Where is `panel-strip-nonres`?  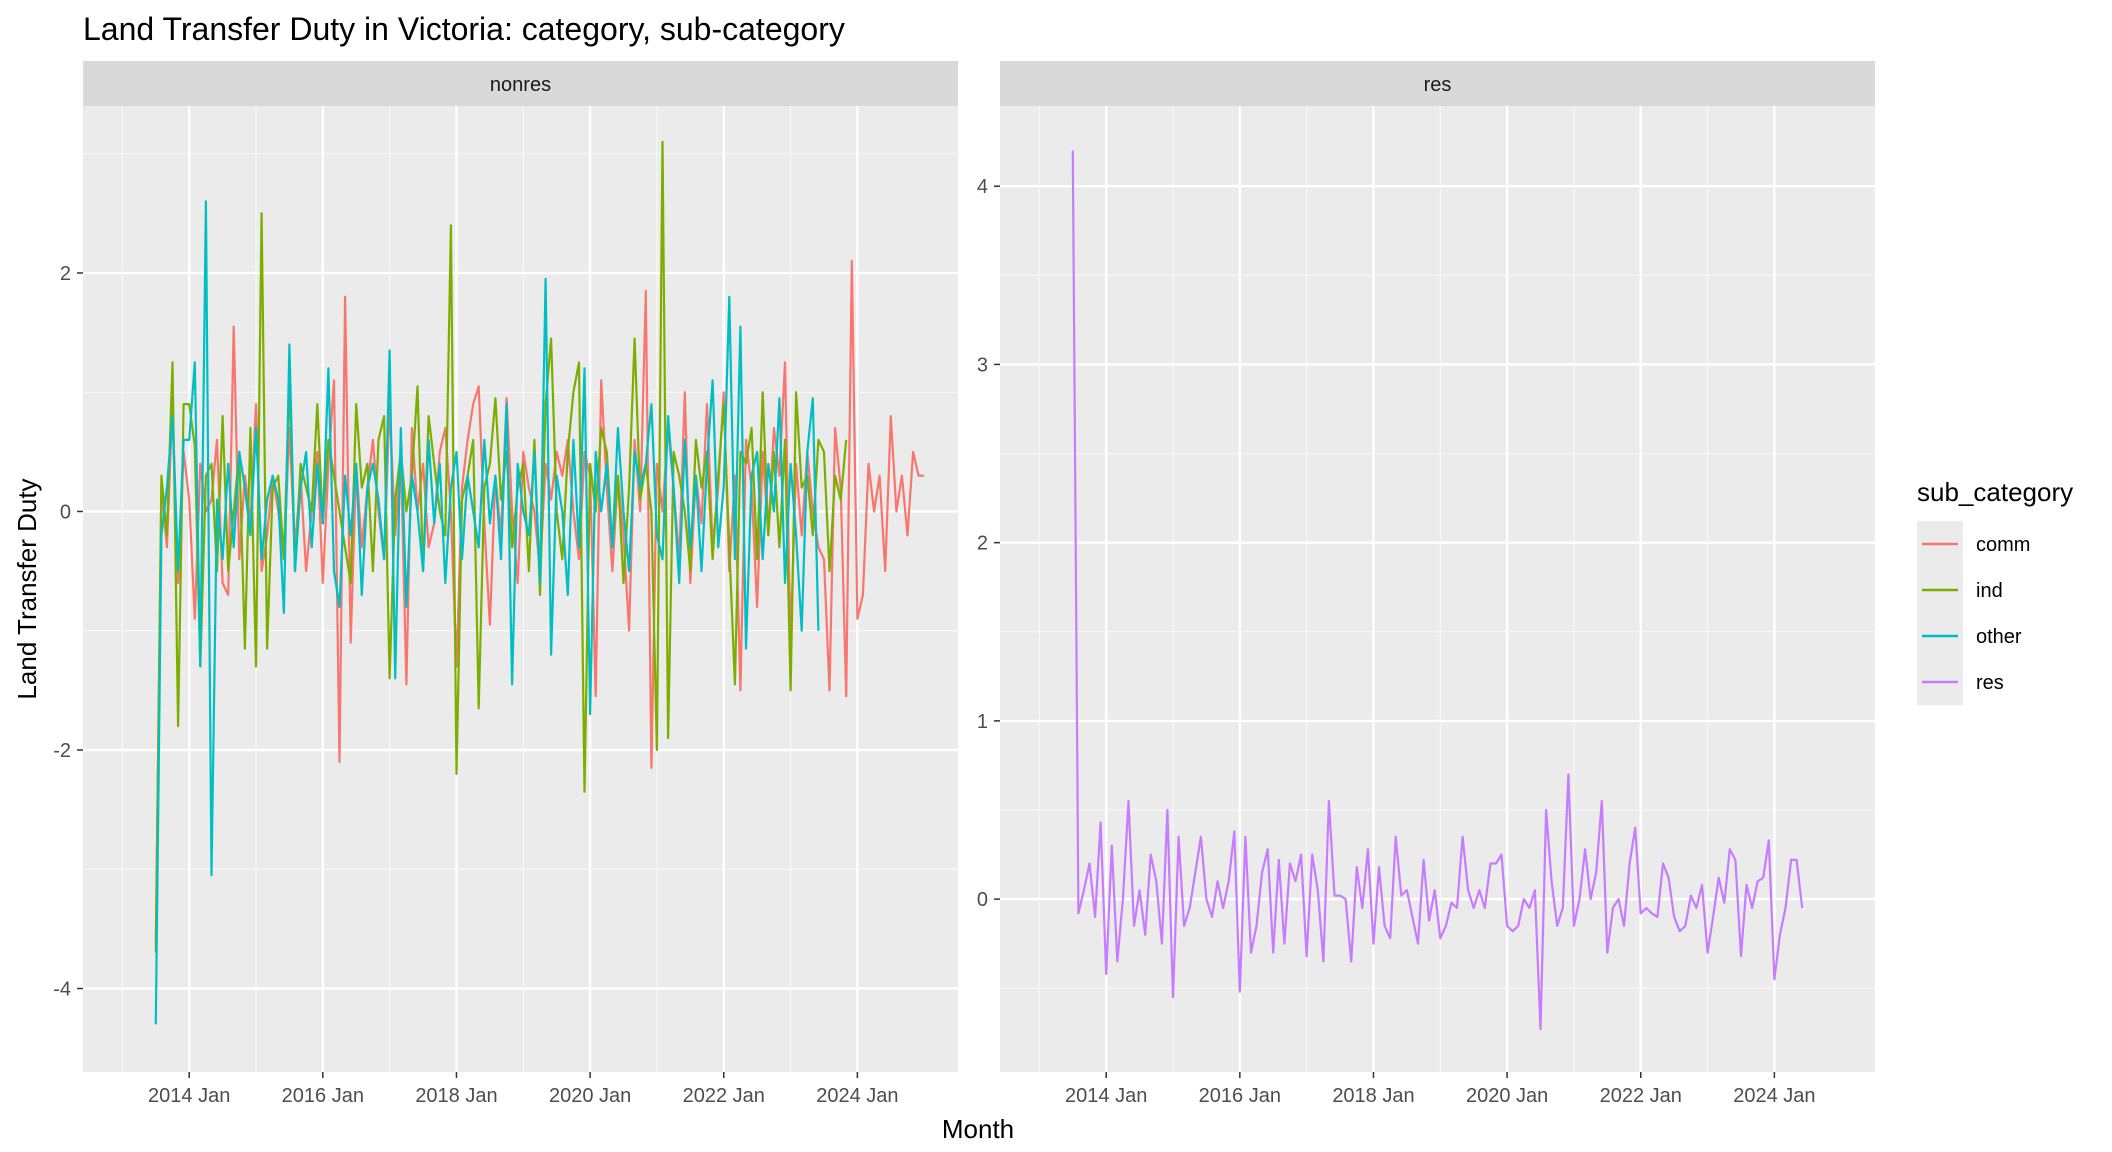 panel-strip-nonres is located at coordinates (520, 83).